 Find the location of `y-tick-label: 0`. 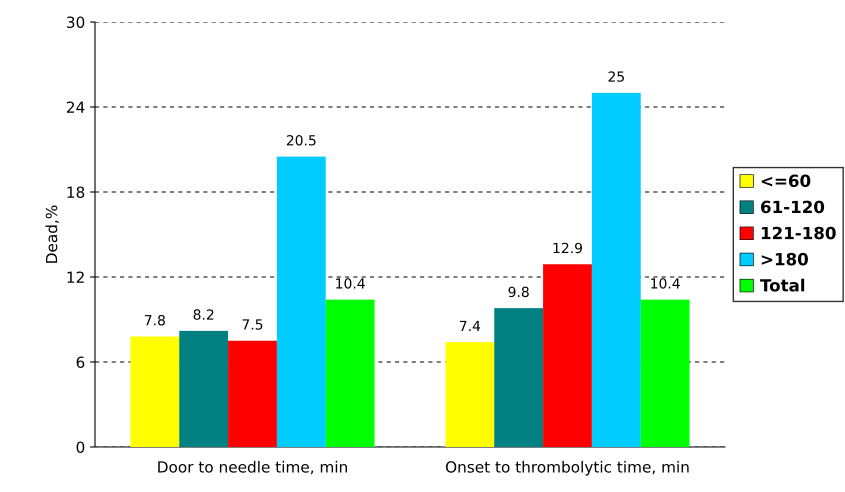

y-tick-label: 0 is located at coordinates (80, 447).